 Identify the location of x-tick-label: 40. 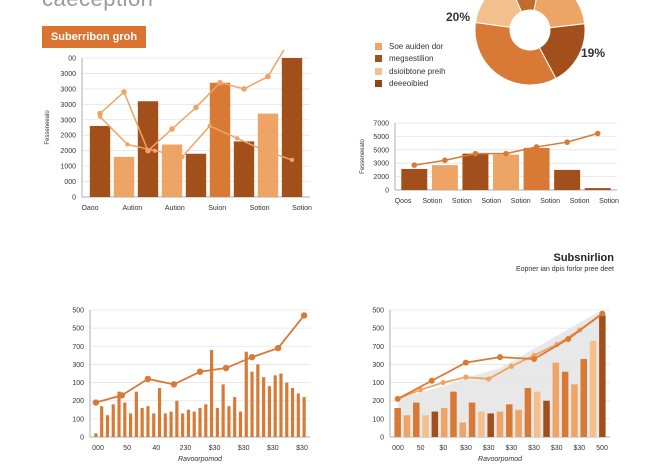
(156, 448).